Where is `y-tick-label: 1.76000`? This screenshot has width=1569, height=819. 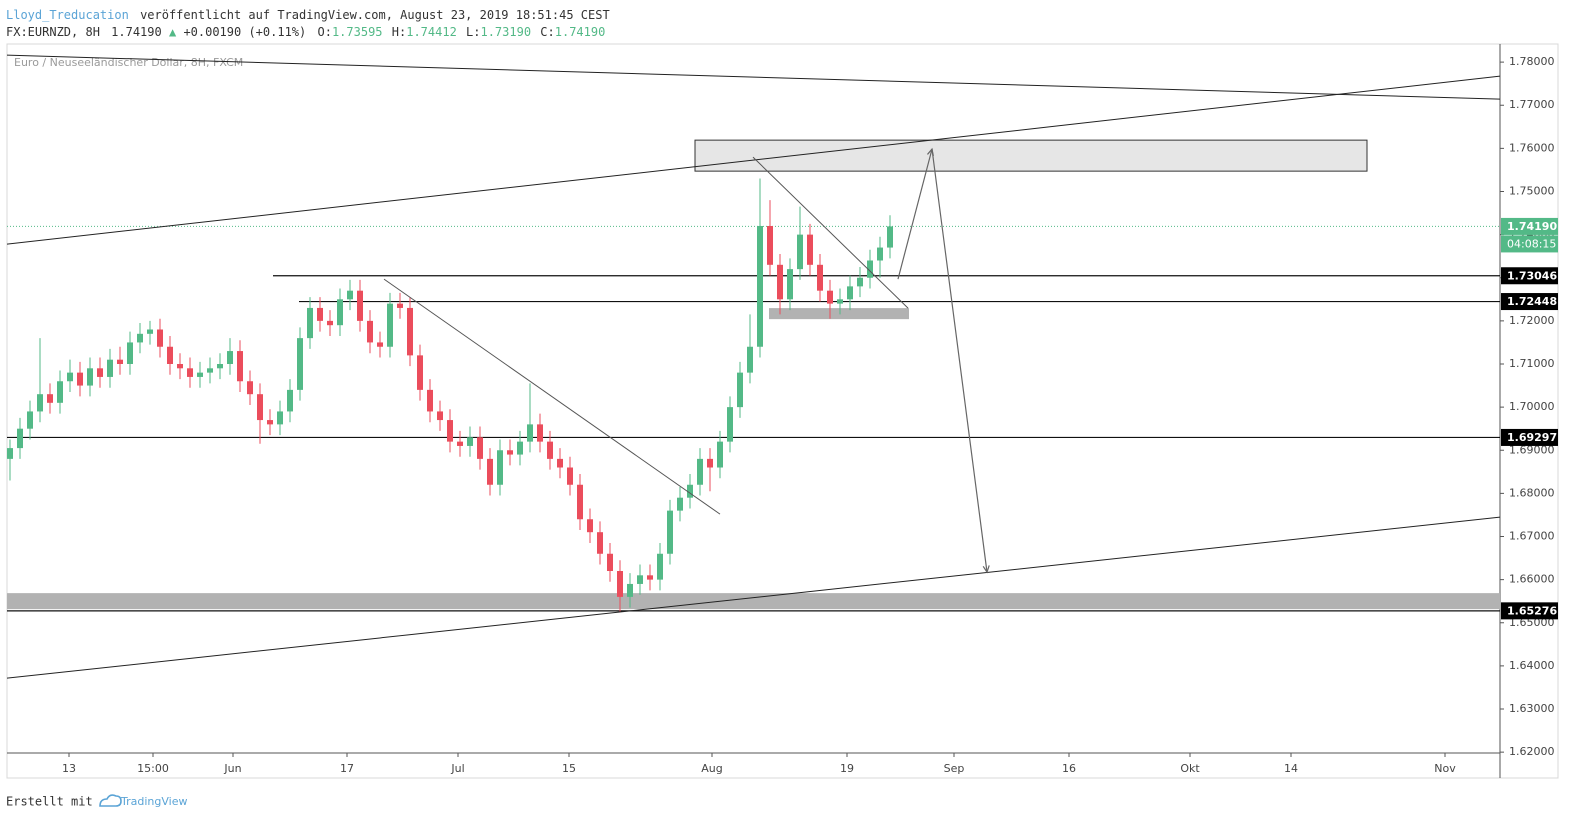 y-tick-label: 1.76000 is located at coordinates (1532, 147).